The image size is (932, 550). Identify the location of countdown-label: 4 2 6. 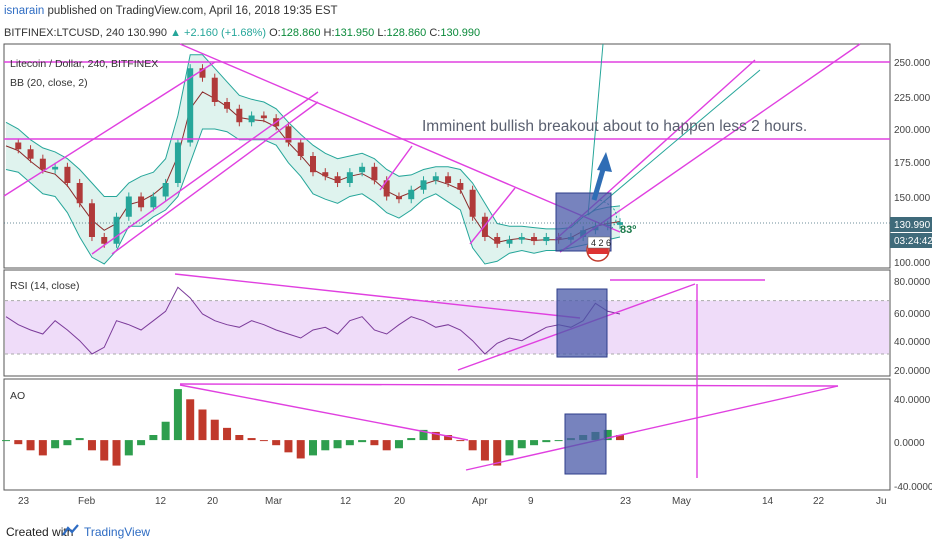
(601, 243).